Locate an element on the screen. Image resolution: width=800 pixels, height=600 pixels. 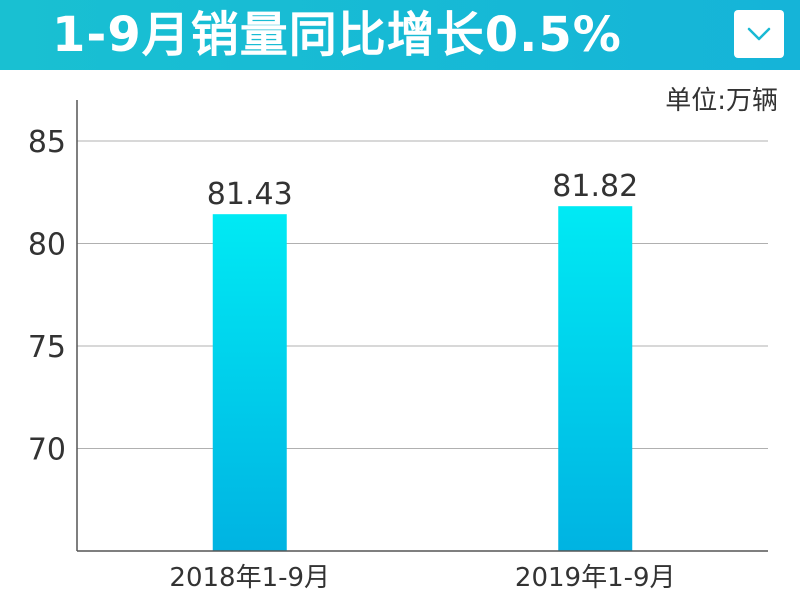
unit-label: 单位:万辆 is located at coordinates (721, 101).